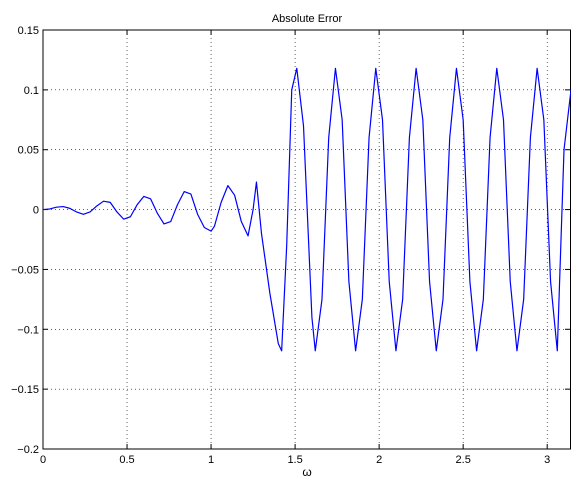 This screenshot has height=479, width=571. Describe the element at coordinates (547, 460) in the screenshot. I see `x-tick-label: 3` at that location.